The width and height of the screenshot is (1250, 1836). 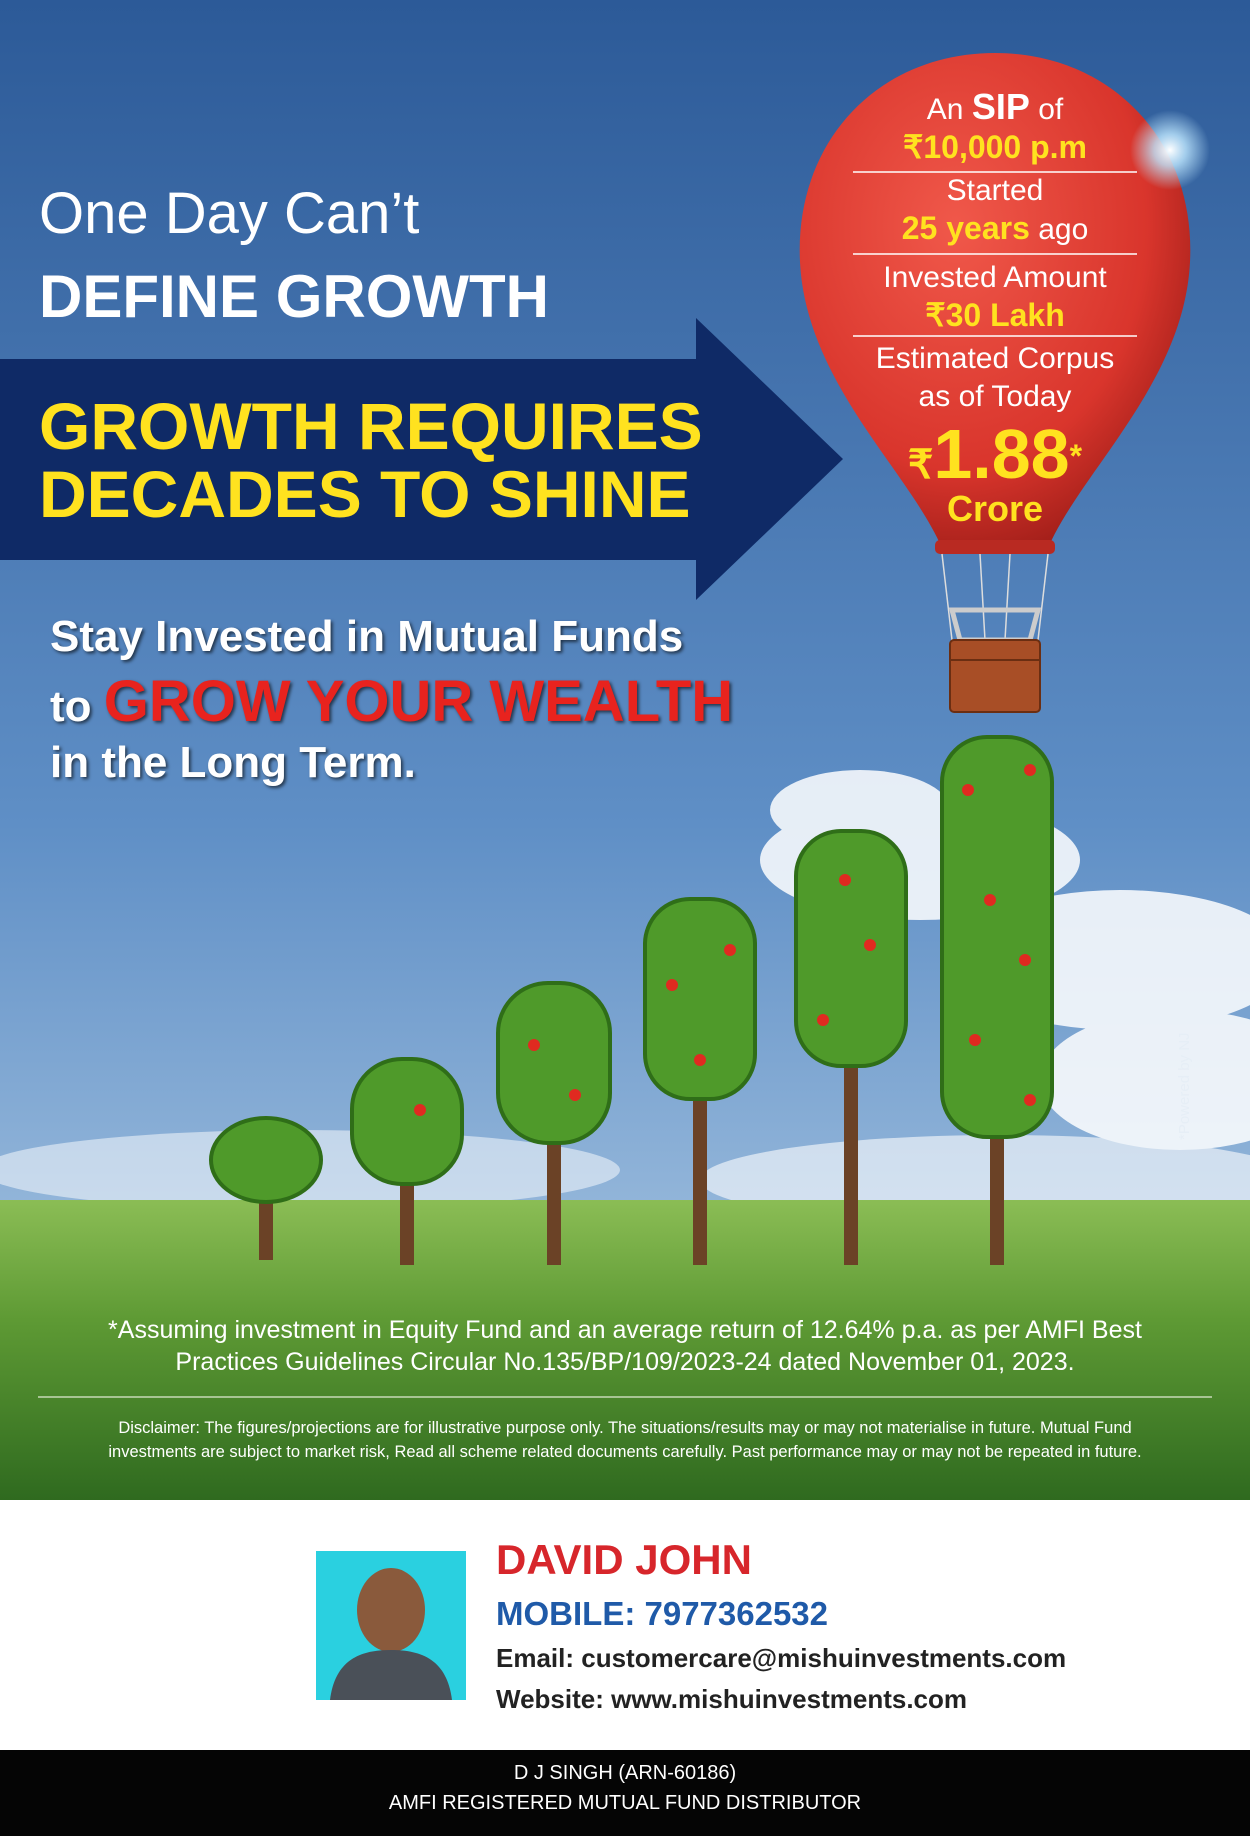 What do you see at coordinates (995, 315) in the screenshot?
I see `balloon-line: ₹30 Lakh` at bounding box center [995, 315].